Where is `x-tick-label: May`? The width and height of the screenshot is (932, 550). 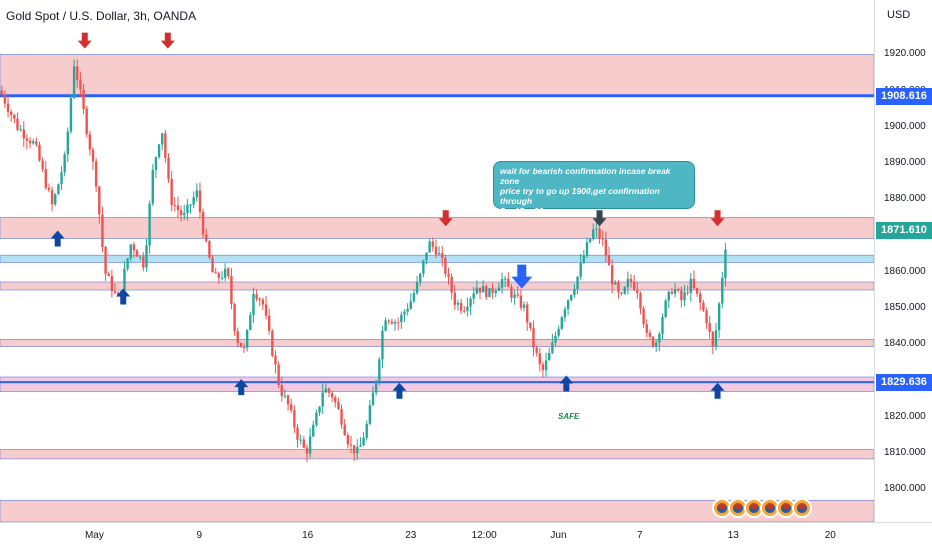 x-tick-label: May is located at coordinates (94, 535).